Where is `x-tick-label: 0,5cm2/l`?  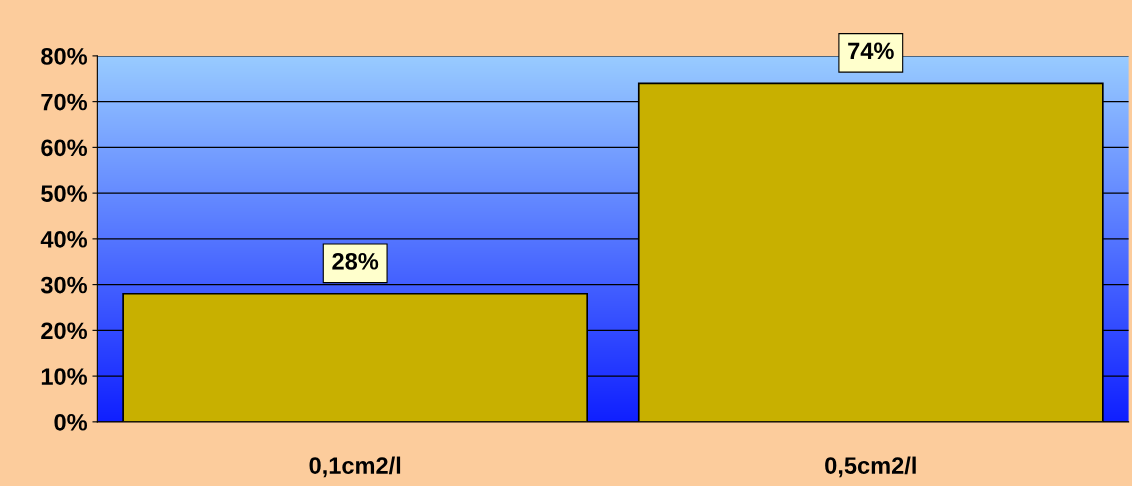
x-tick-label: 0,5cm2/l is located at coordinates (870, 467).